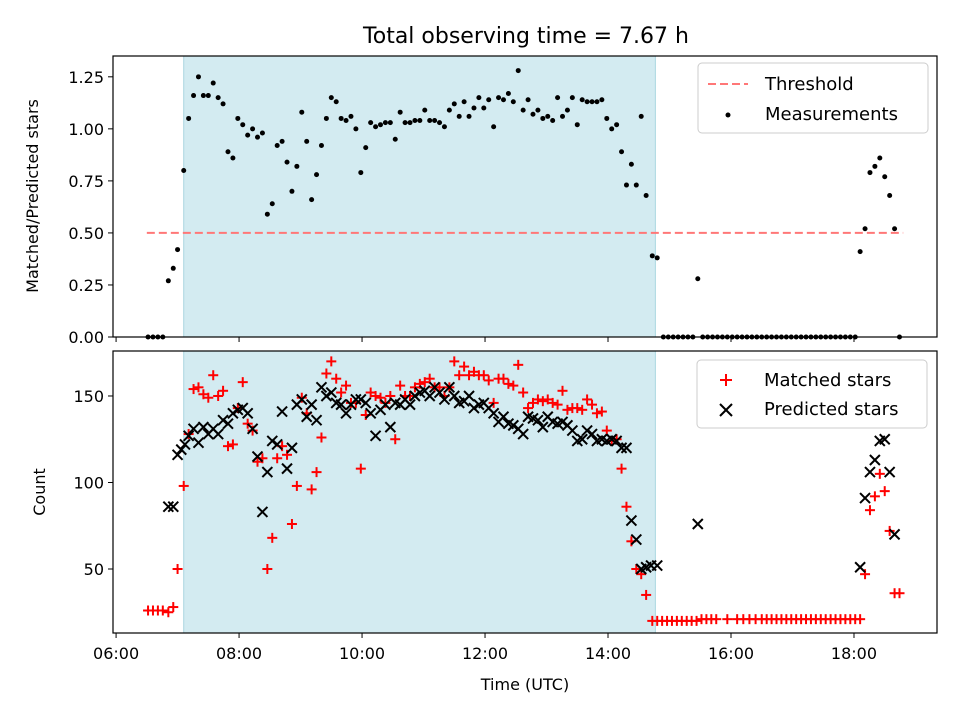 The width and height of the screenshot is (960, 720). What do you see at coordinates (86, 337) in the screenshot?
I see `top-ytick-label: 0.00` at bounding box center [86, 337].